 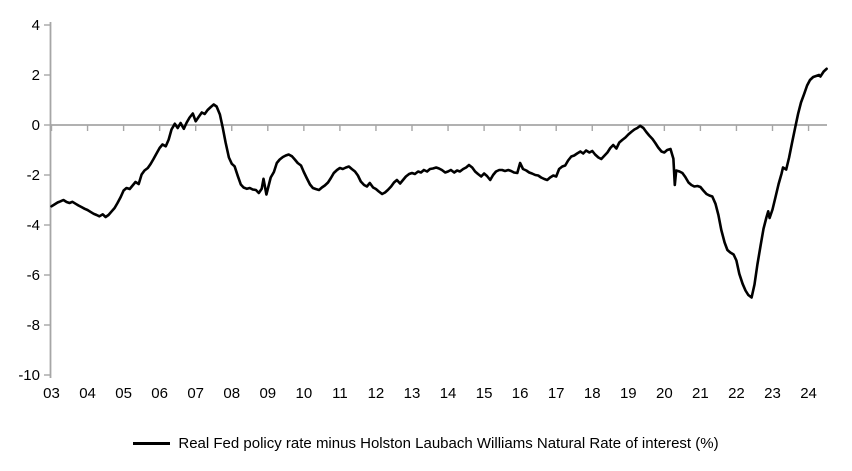 What do you see at coordinates (87, 393) in the screenshot?
I see `x-axis-label: 04` at bounding box center [87, 393].